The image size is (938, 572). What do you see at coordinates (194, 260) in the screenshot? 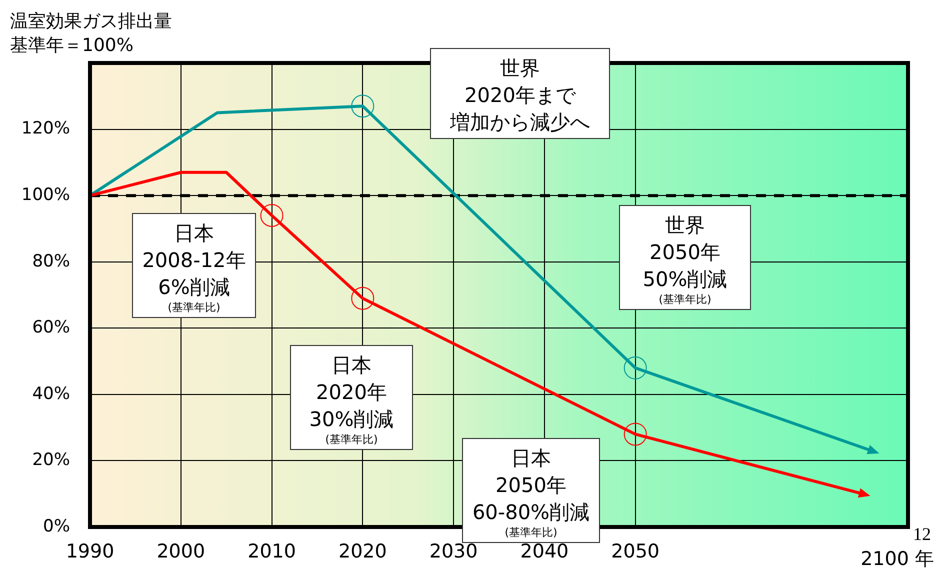
I see `annotation: 2008-12年` at bounding box center [194, 260].